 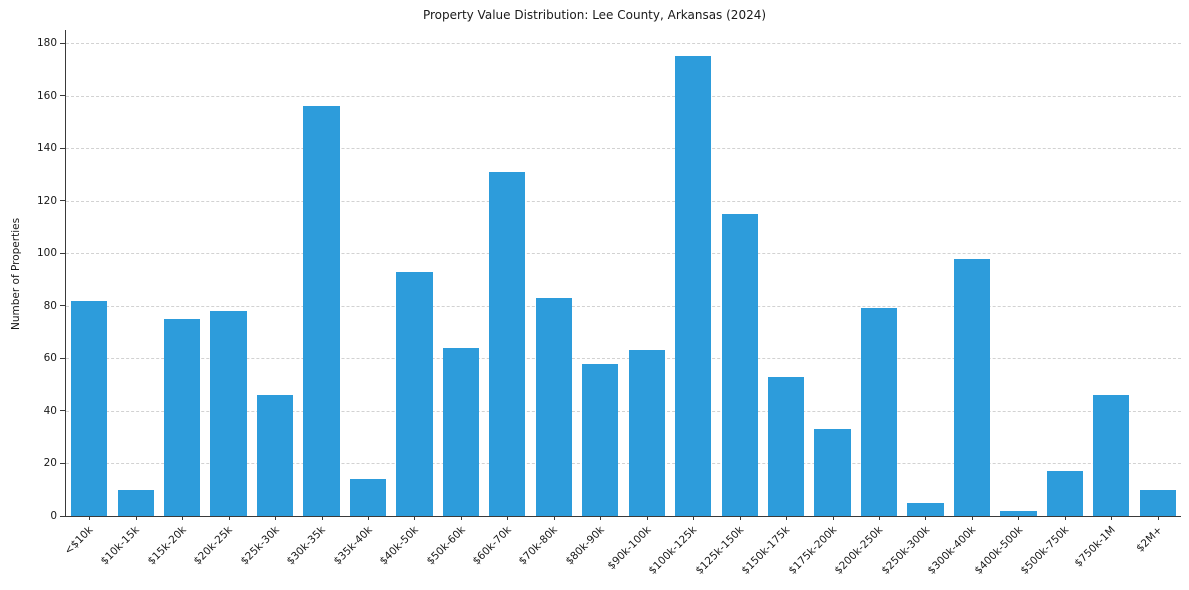 What do you see at coordinates (50, 463) in the screenshot?
I see `y-tick-label: 20` at bounding box center [50, 463].